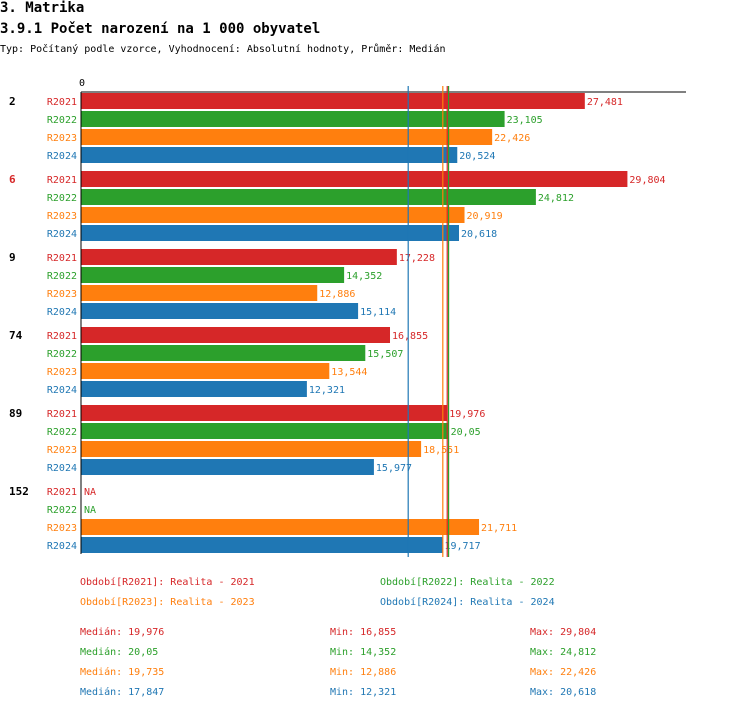 Image resolution: width=750 pixels, height=710 pixels. What do you see at coordinates (122, 632) in the screenshot?
I see `stat-median: Medián: 19,976` at bounding box center [122, 632].